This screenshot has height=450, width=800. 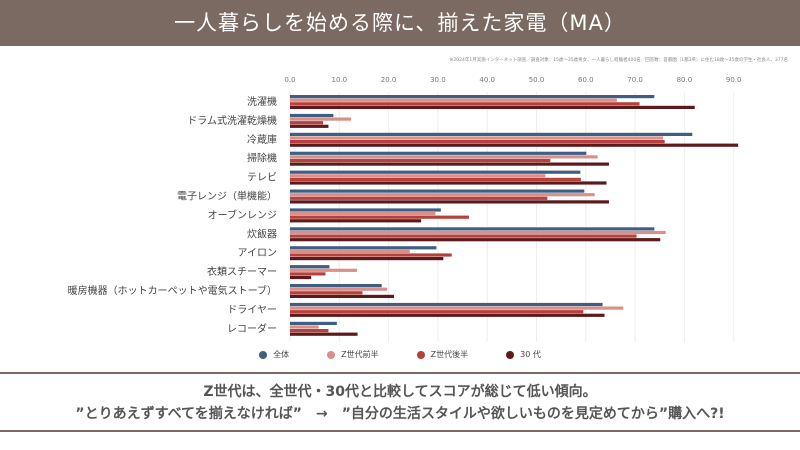 I want to click on x-tick-label: 40.0, so click(x=487, y=80).